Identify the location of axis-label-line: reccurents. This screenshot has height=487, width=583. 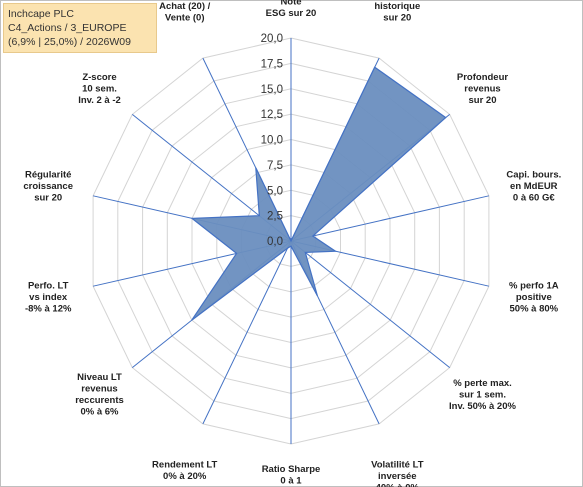
(99, 400).